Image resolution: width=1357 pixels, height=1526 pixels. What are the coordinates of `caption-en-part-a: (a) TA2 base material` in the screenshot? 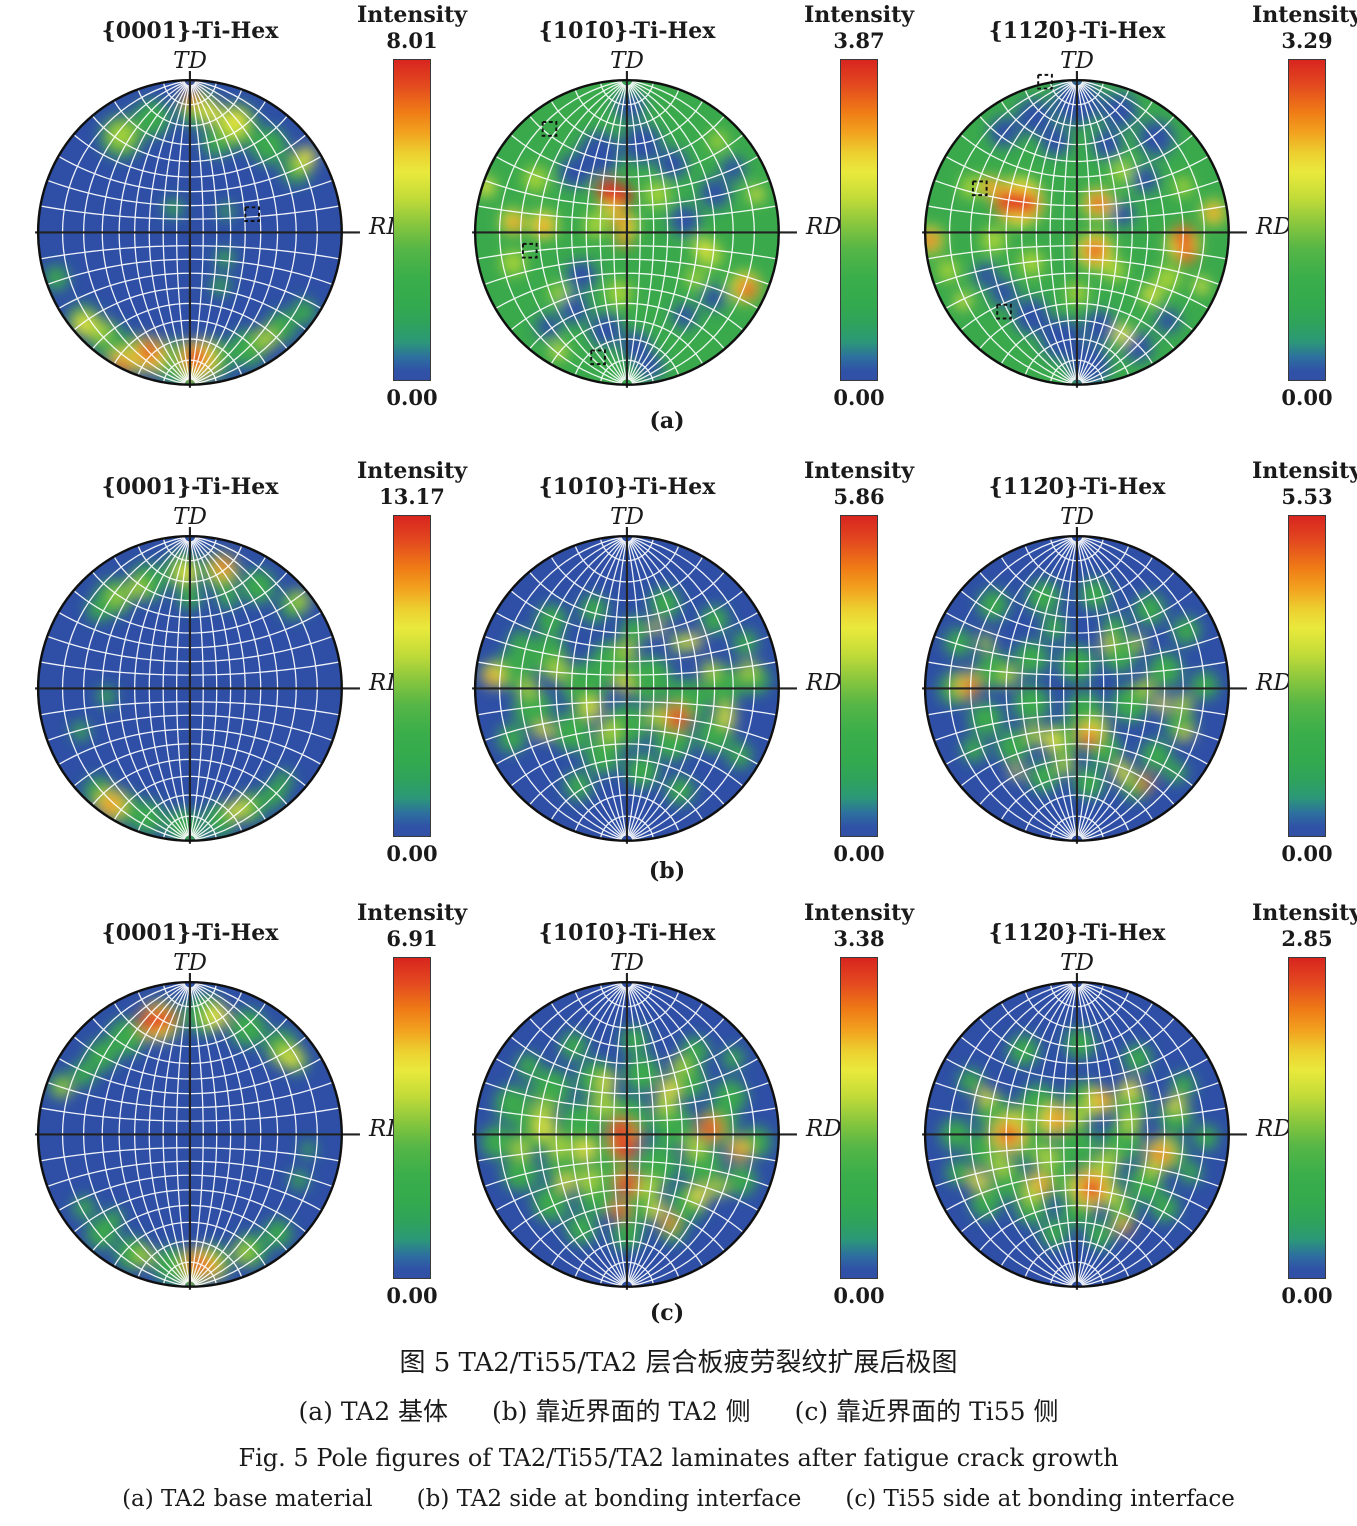 It's located at (247, 1499).